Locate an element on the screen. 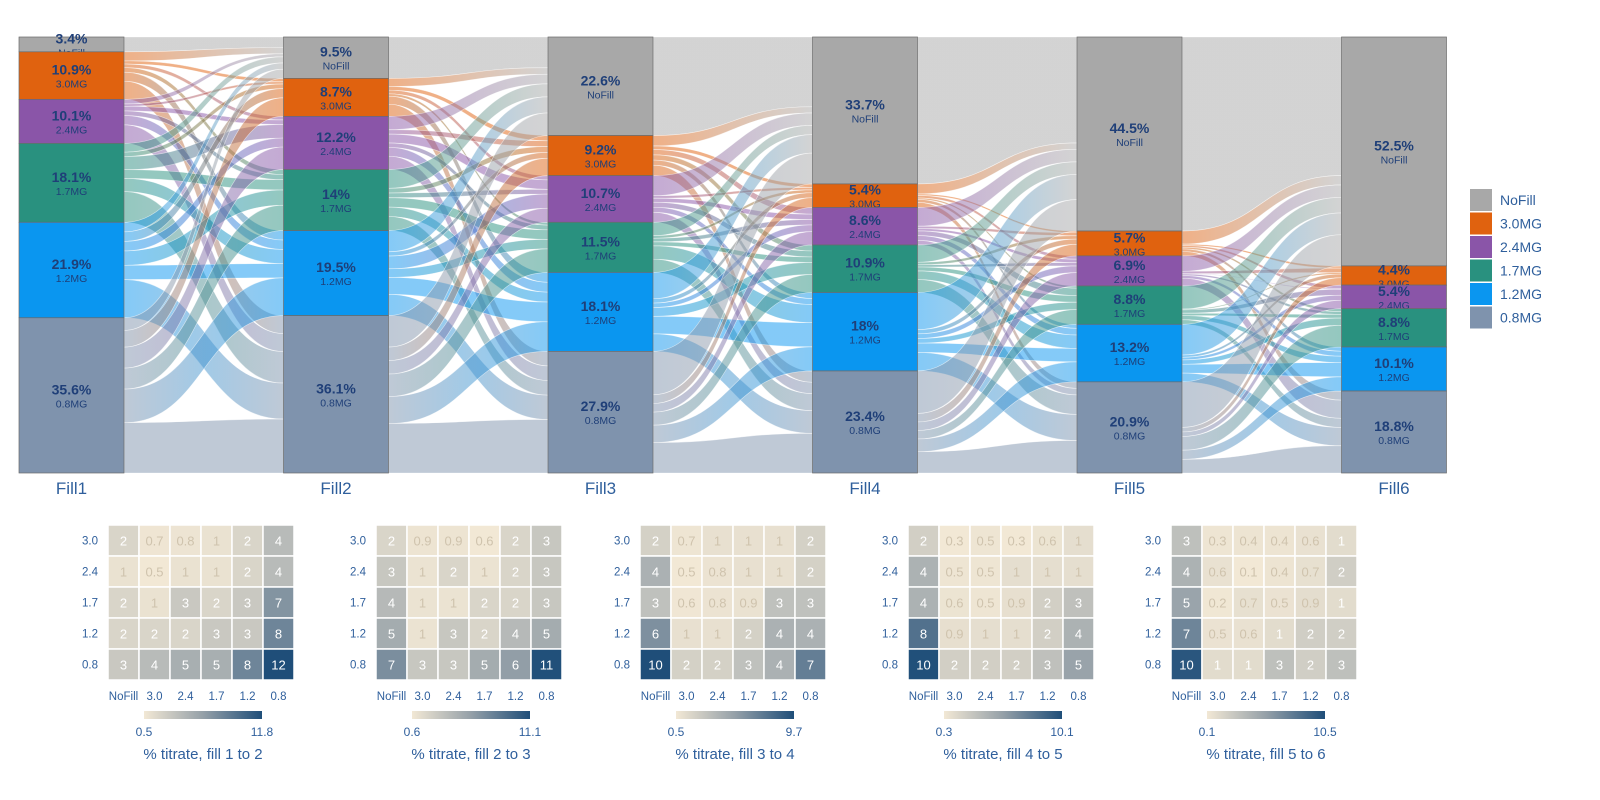 The image size is (1600, 800). sankey-stage-axis: Fill1 Fill2 Fill3 Fill4 Fill5 Fill6 is located at coordinates (733, 488).